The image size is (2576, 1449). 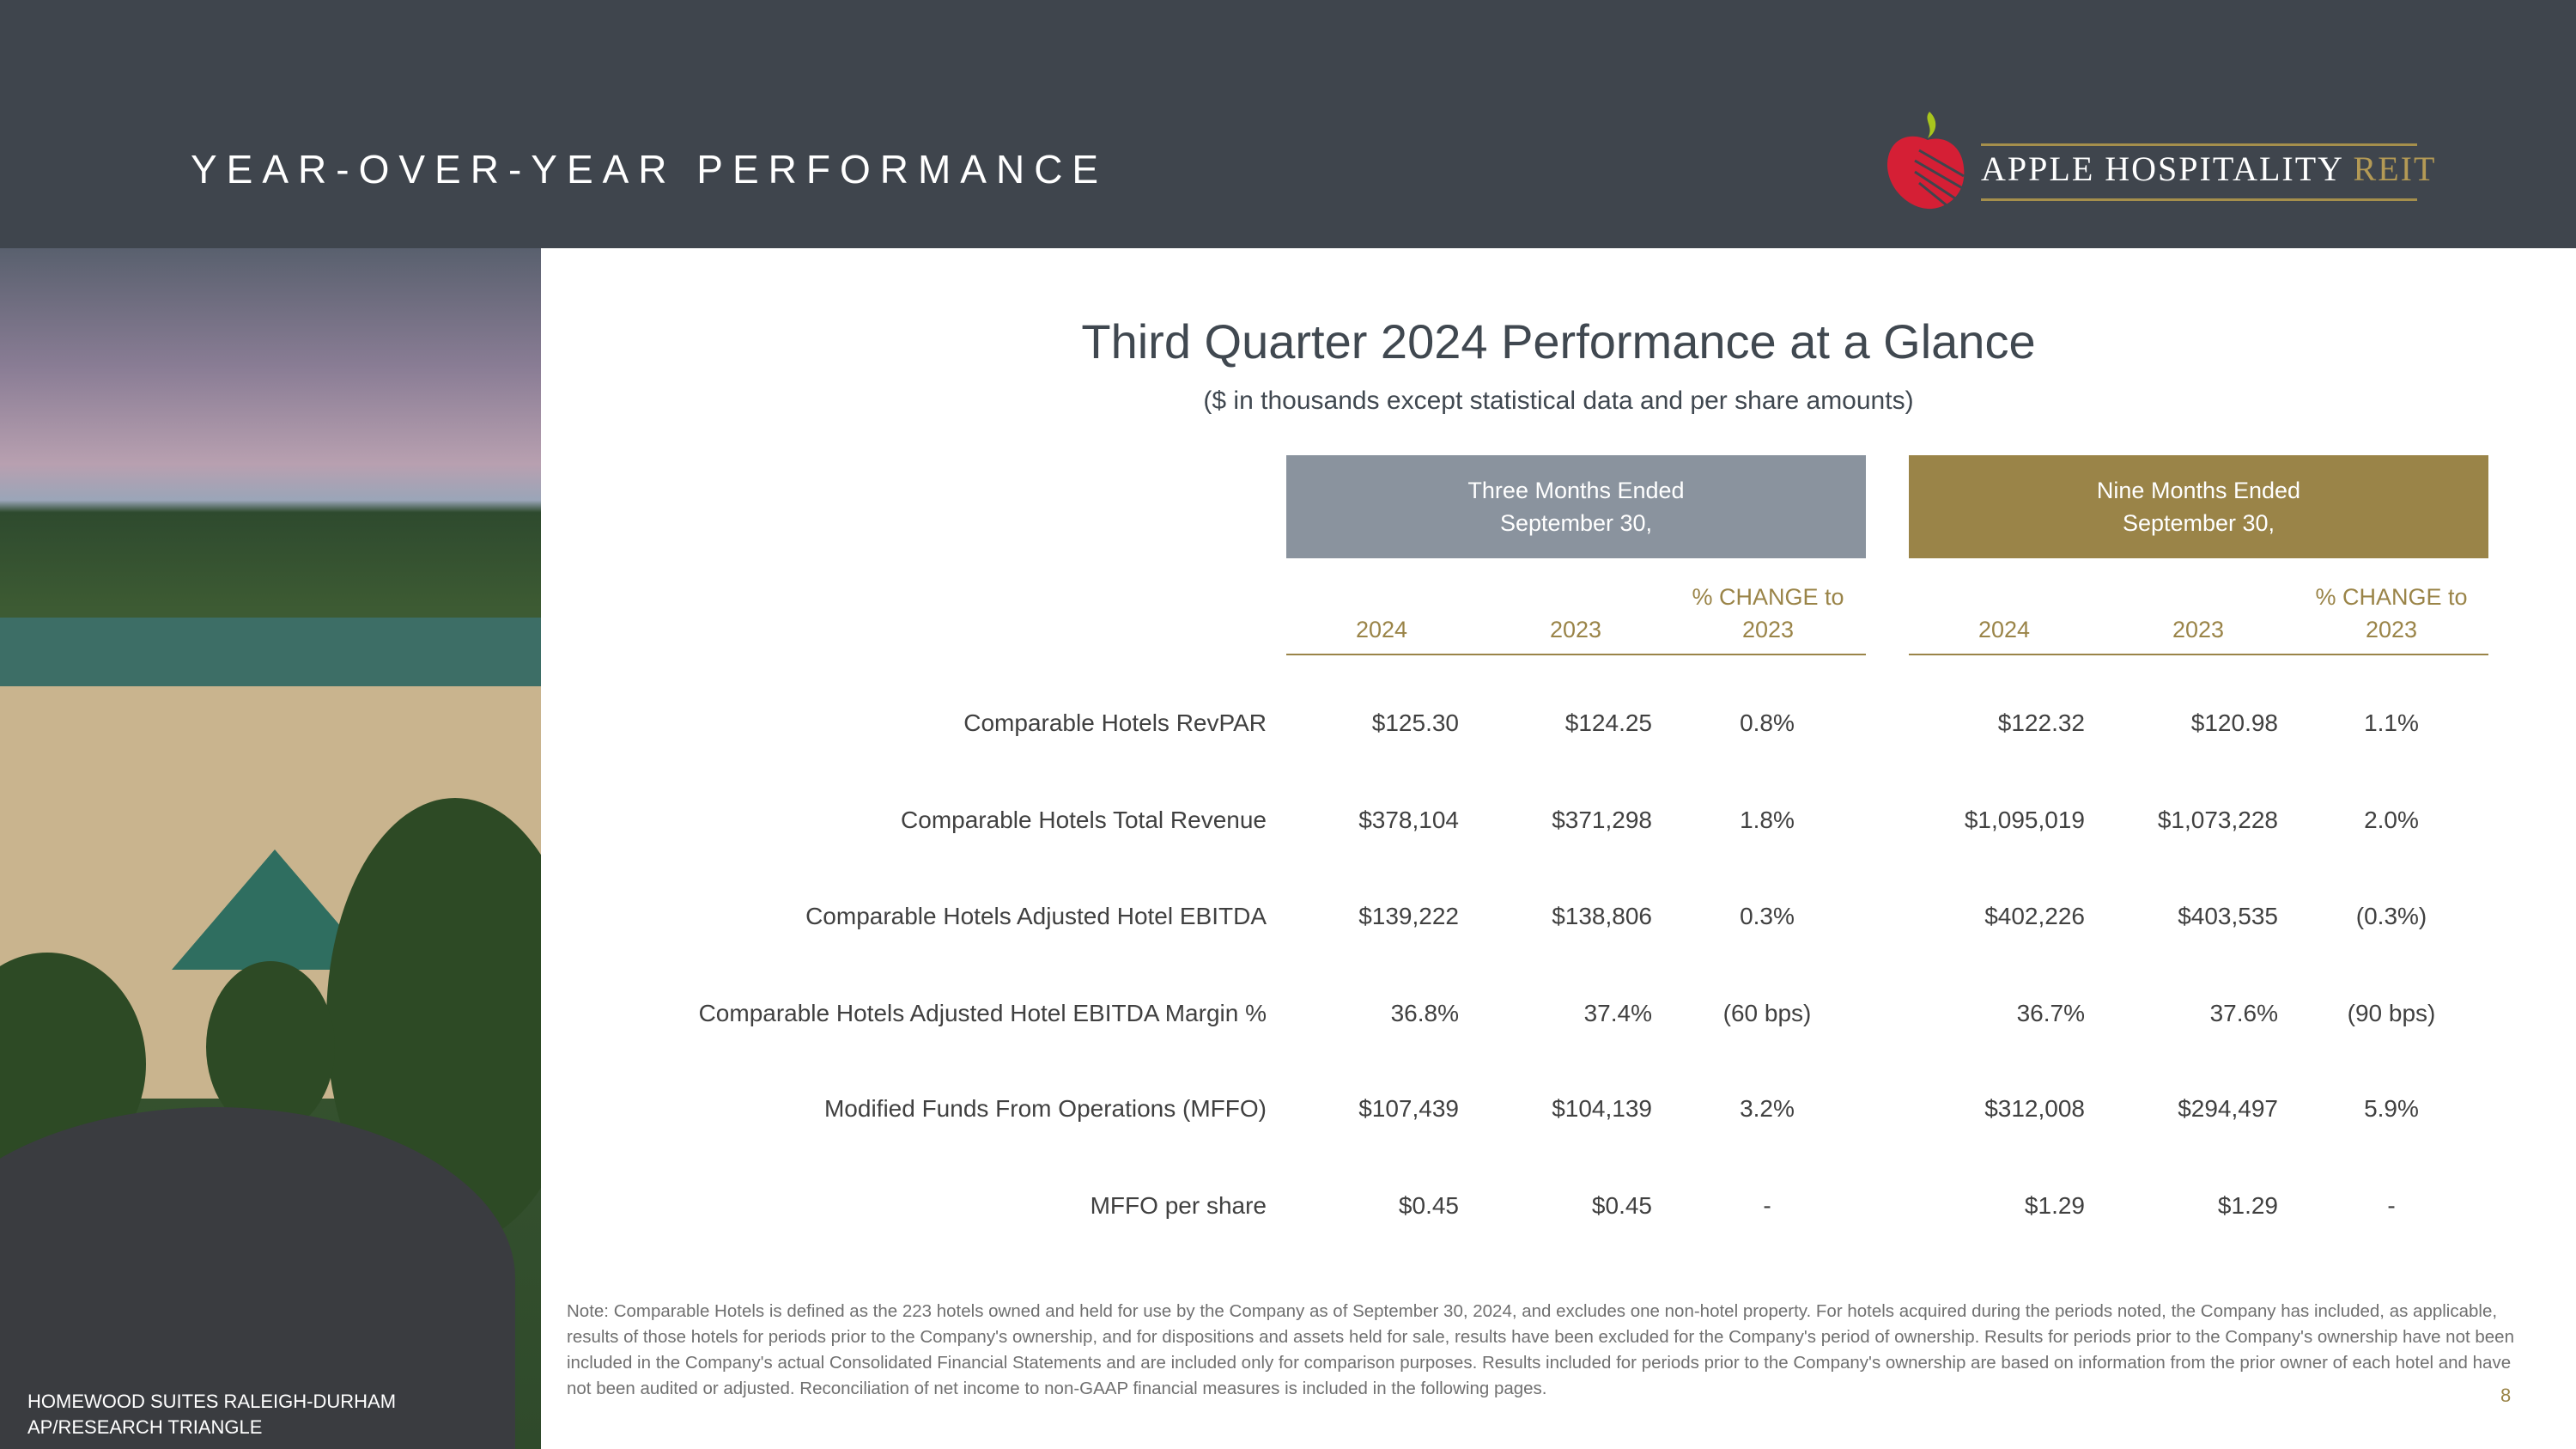 I want to click on table-cell: (90 bps), so click(x=2391, y=1013).